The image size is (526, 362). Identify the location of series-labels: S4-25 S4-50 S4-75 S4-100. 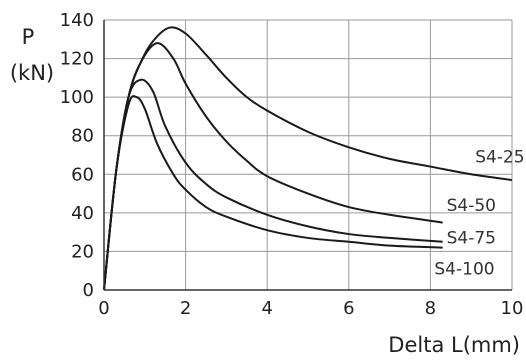
(479, 214).